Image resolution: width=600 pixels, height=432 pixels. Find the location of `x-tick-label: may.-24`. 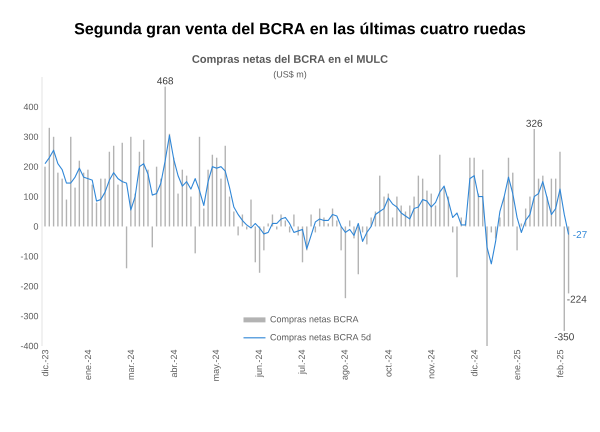

x-tick-label: may.-24 is located at coordinates (216, 365).